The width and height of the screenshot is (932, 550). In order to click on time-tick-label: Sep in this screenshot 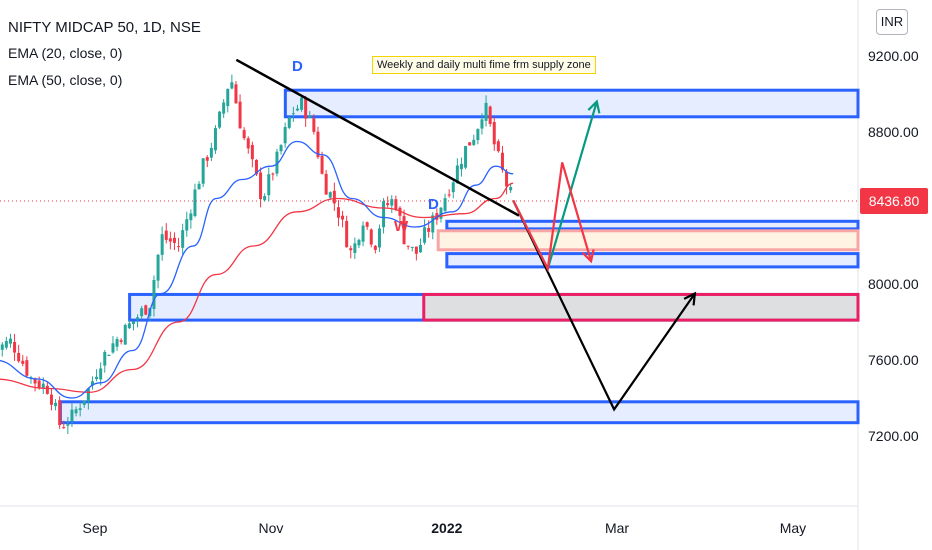, I will do `click(95, 528)`.